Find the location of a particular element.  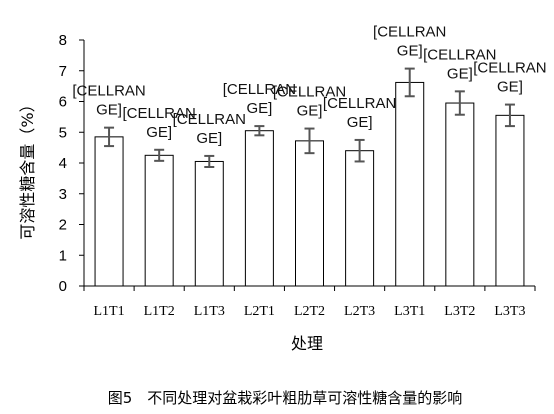

x-axis-label: 处理 is located at coordinates (307, 343).